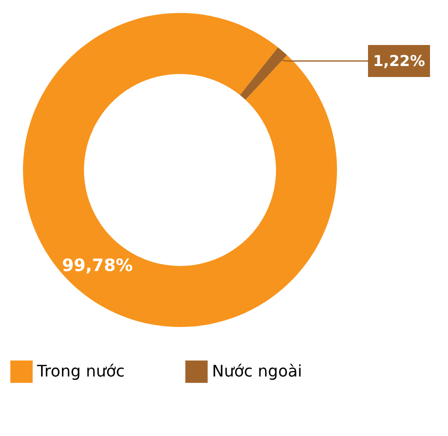 Image resolution: width=448 pixels, height=436 pixels. Describe the element at coordinates (97, 266) in the screenshot. I see `data-label: 99,78%` at that location.